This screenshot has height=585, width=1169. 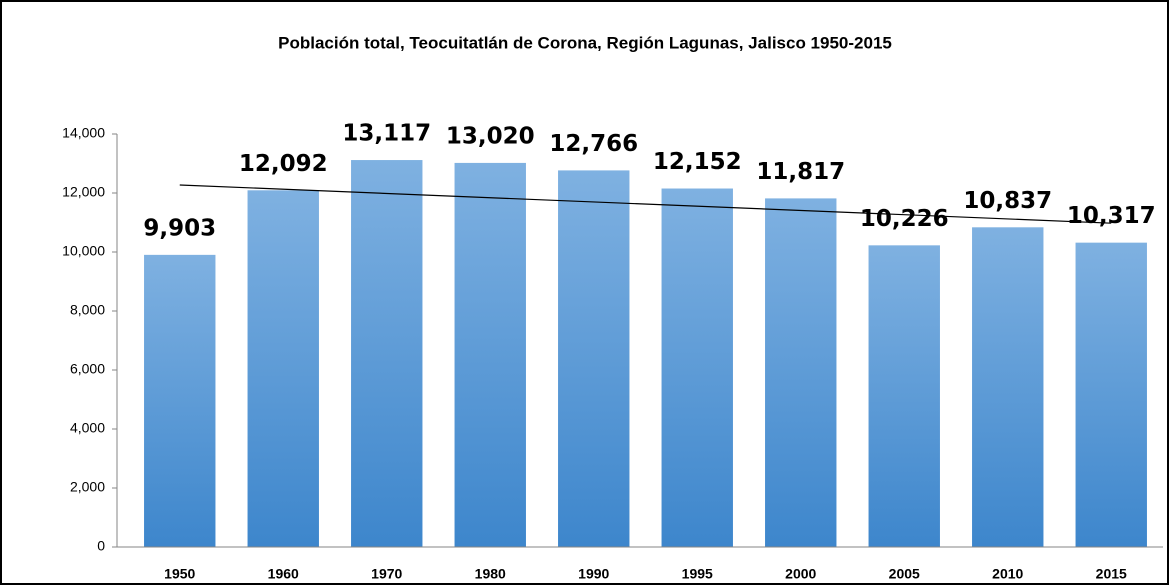 What do you see at coordinates (283, 164) in the screenshot?
I see `data-label: 12,092` at bounding box center [283, 164].